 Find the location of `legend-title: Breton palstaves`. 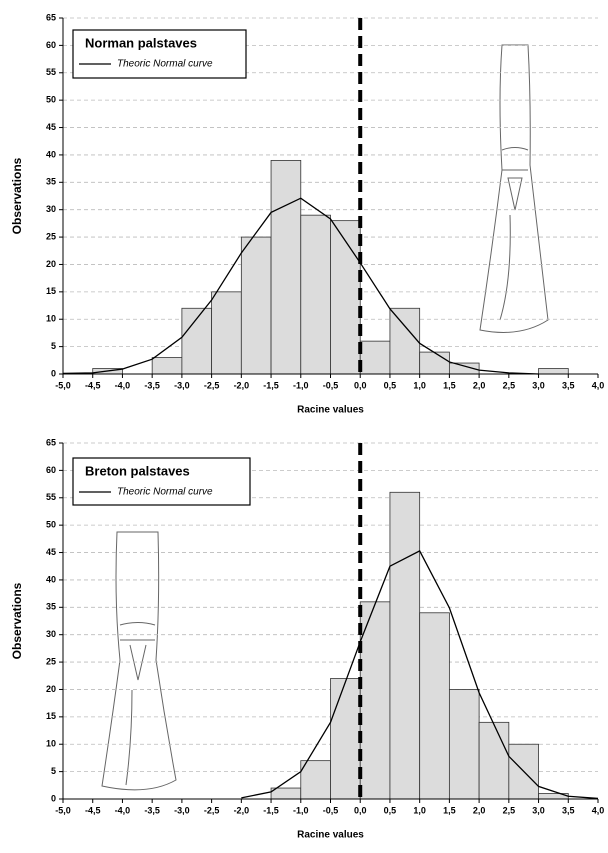

legend-title: Breton palstaves is located at coordinates (137, 470).